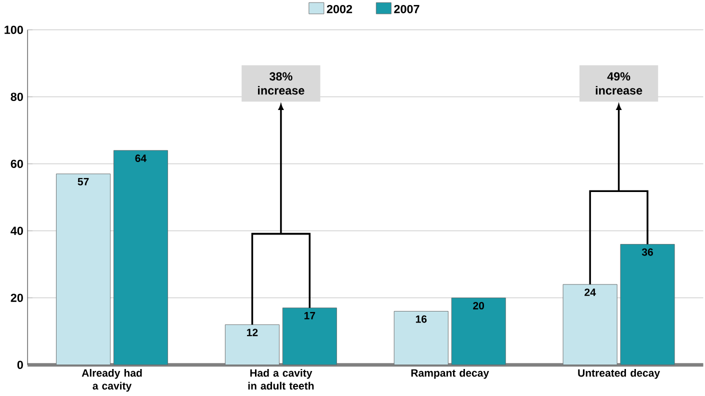  Describe the element at coordinates (339, 9) in the screenshot. I see `legend-label: 2002` at that location.